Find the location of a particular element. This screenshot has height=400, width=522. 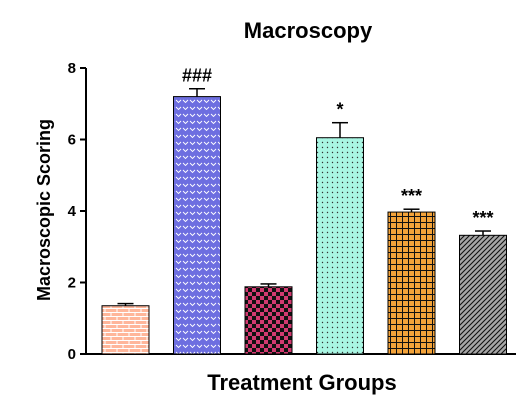

y-ticks: 0 2 4 6 8 is located at coordinates (77, 211).